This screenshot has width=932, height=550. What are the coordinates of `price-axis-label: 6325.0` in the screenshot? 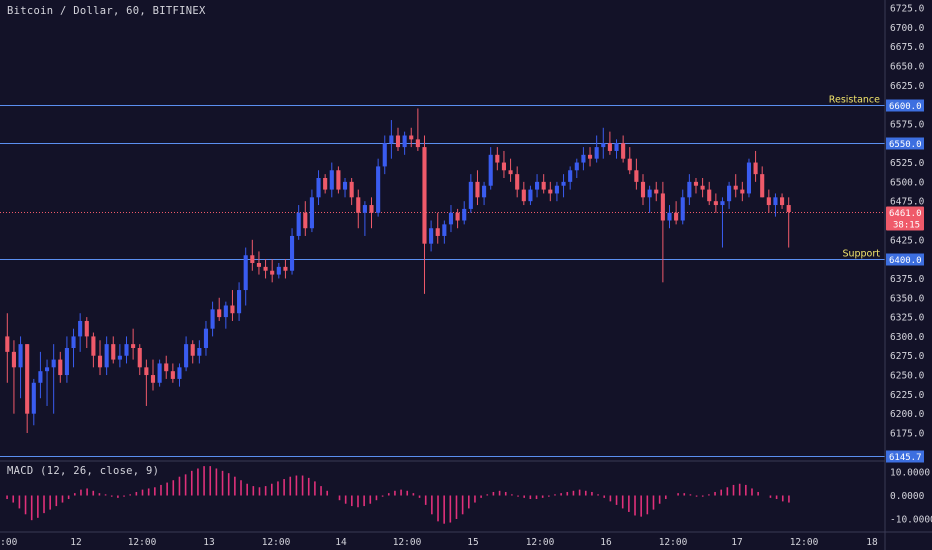 It's located at (907, 318).